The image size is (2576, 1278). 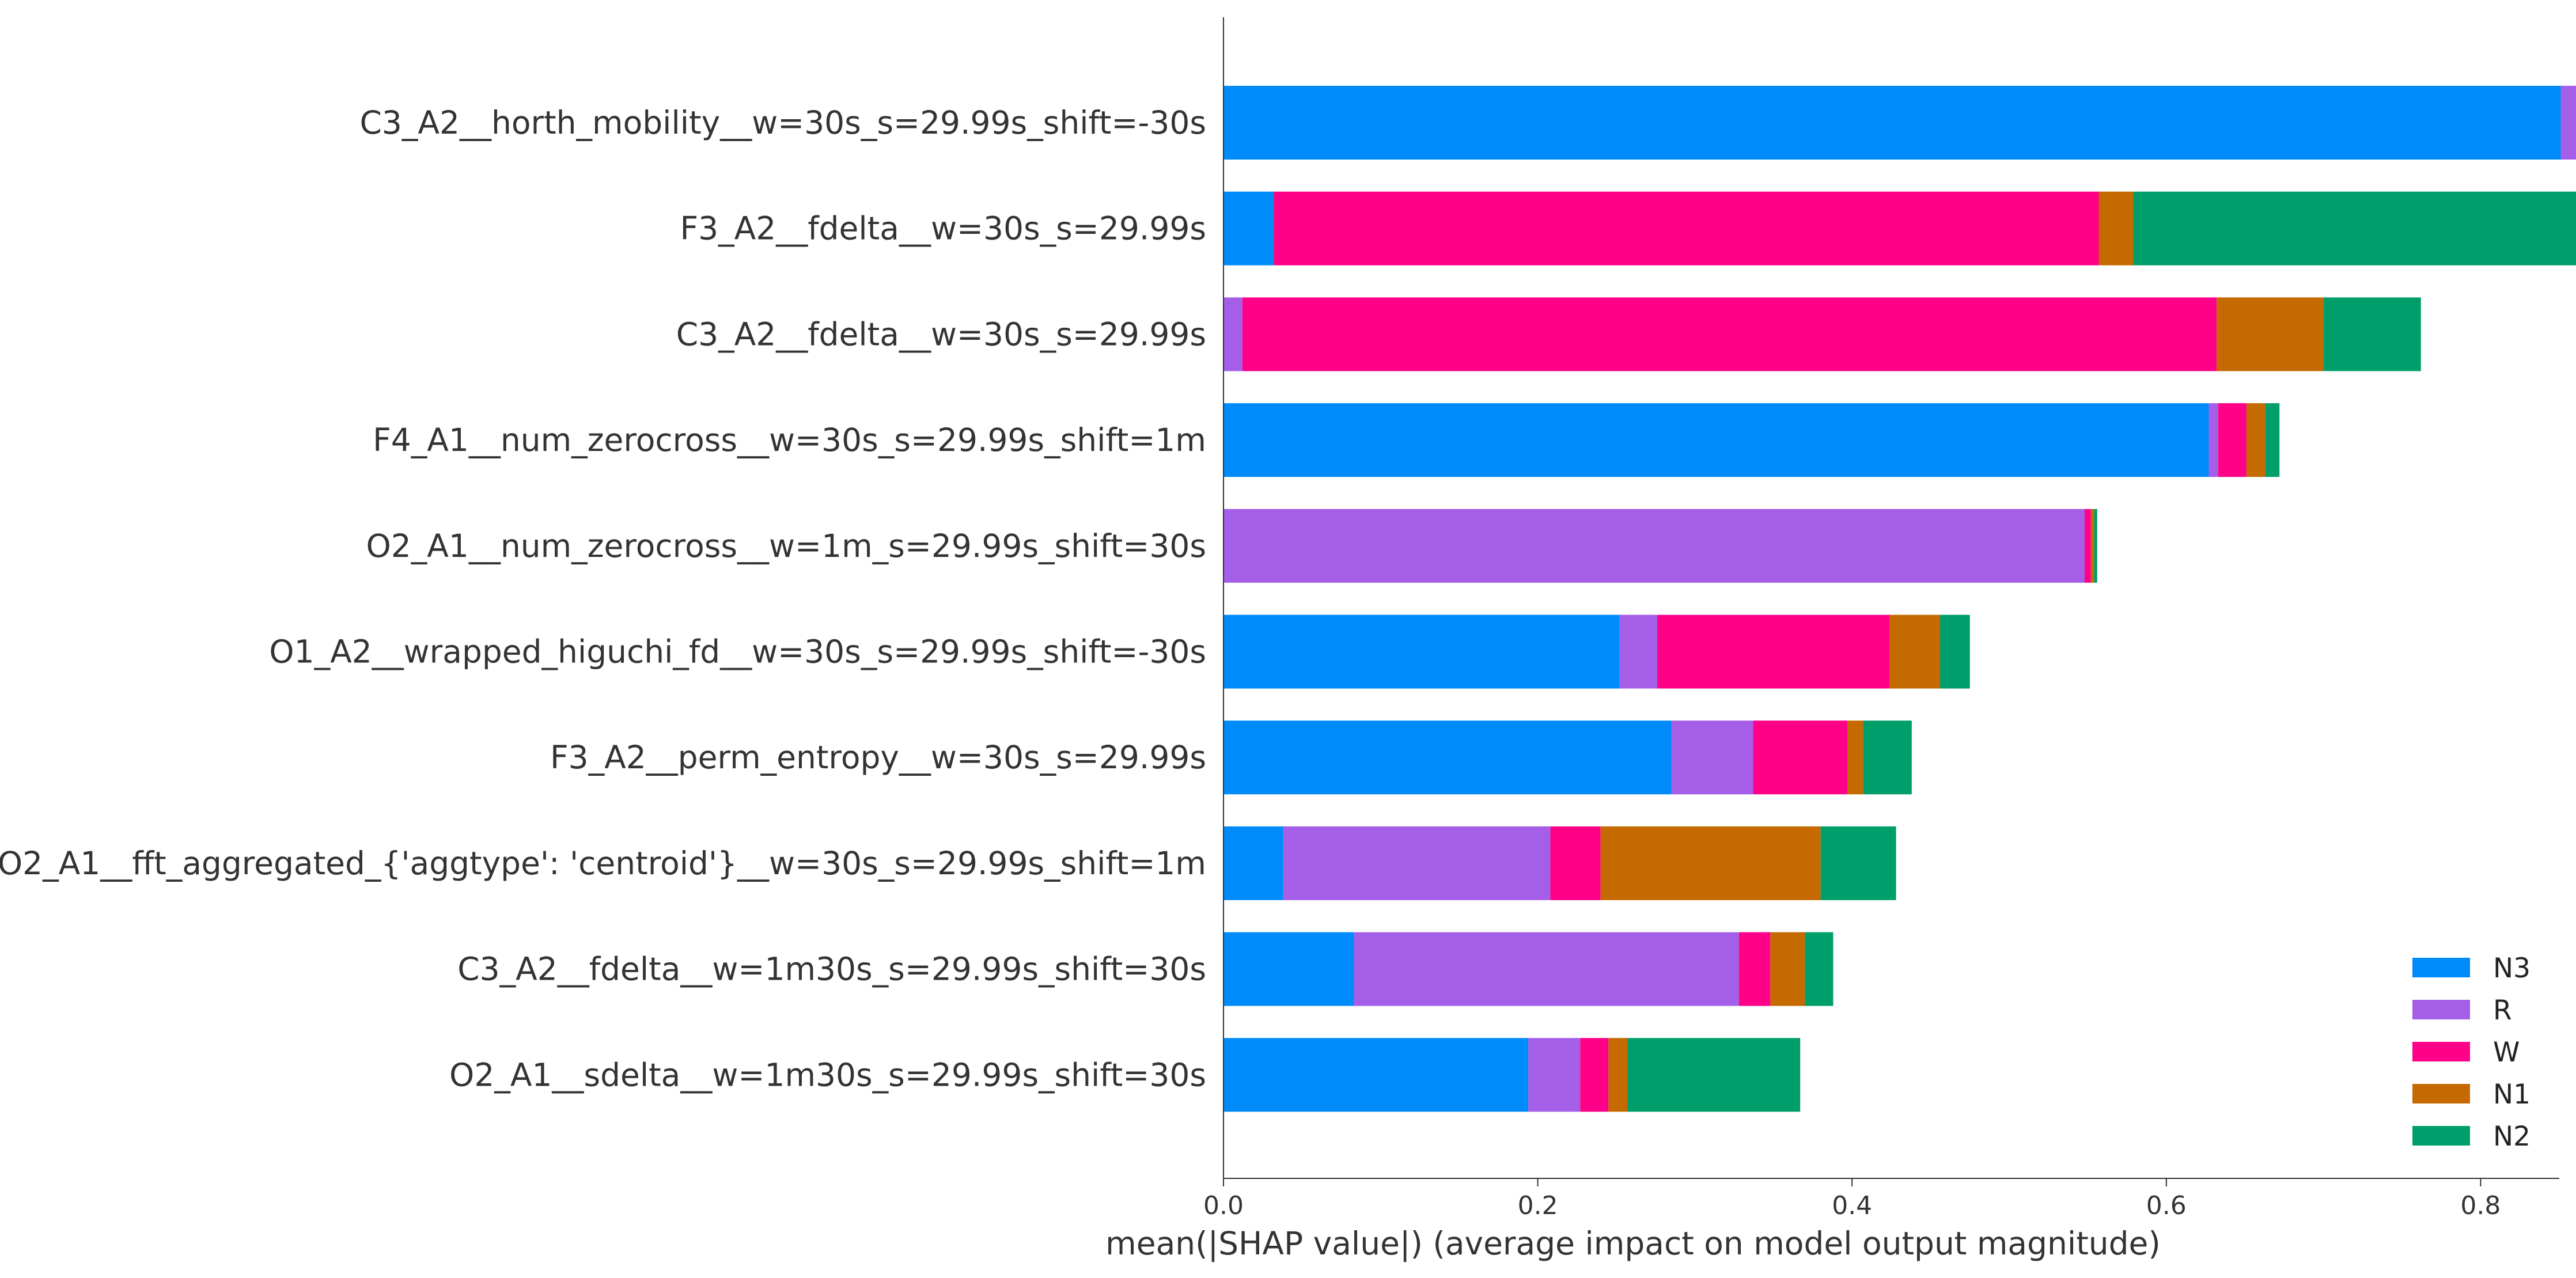 What do you see at coordinates (2441, 1136) in the screenshot?
I see `legend-swatch-n2` at bounding box center [2441, 1136].